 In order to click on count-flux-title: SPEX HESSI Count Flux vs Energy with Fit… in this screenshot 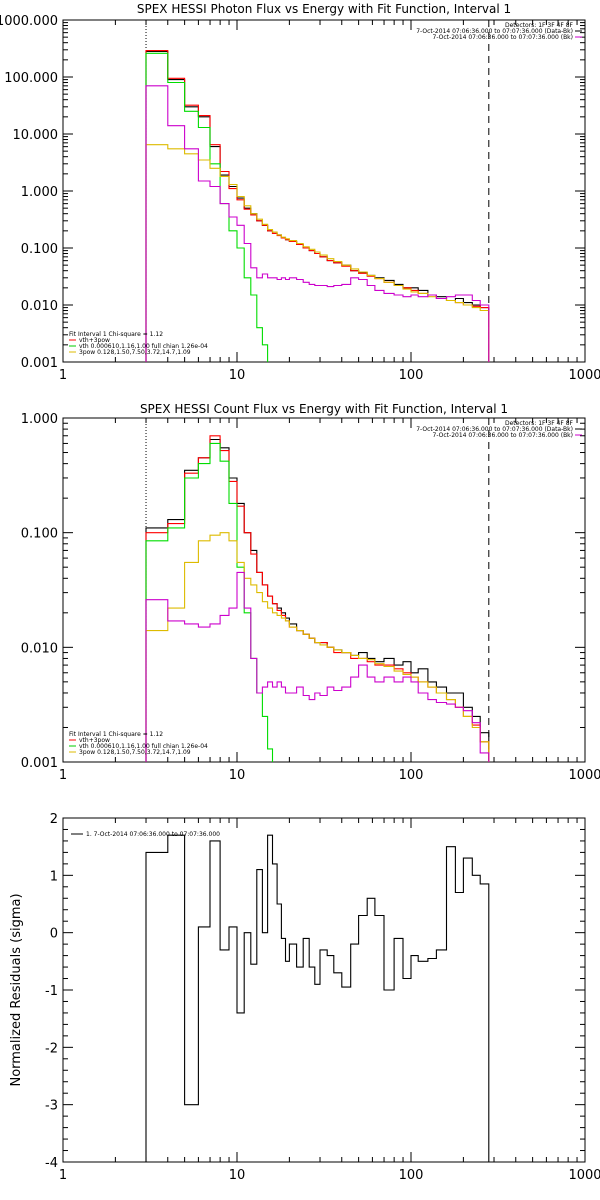, I will do `click(324, 409)`.